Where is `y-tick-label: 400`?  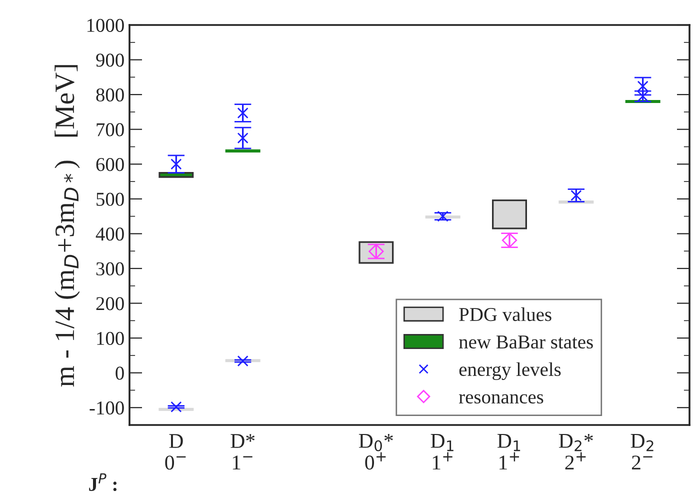
y-tick-label: 400 is located at coordinates (110, 234).